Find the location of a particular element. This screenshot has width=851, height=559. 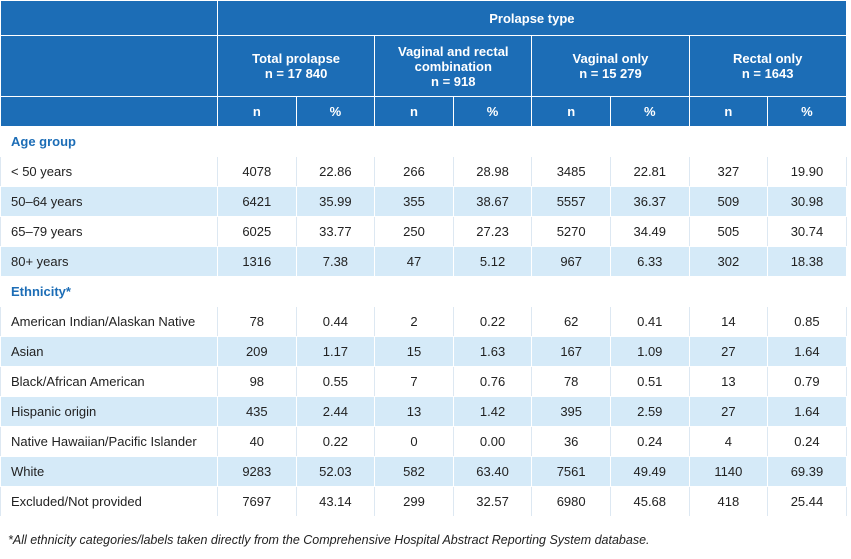

cell-value: 7.38 is located at coordinates (335, 261).